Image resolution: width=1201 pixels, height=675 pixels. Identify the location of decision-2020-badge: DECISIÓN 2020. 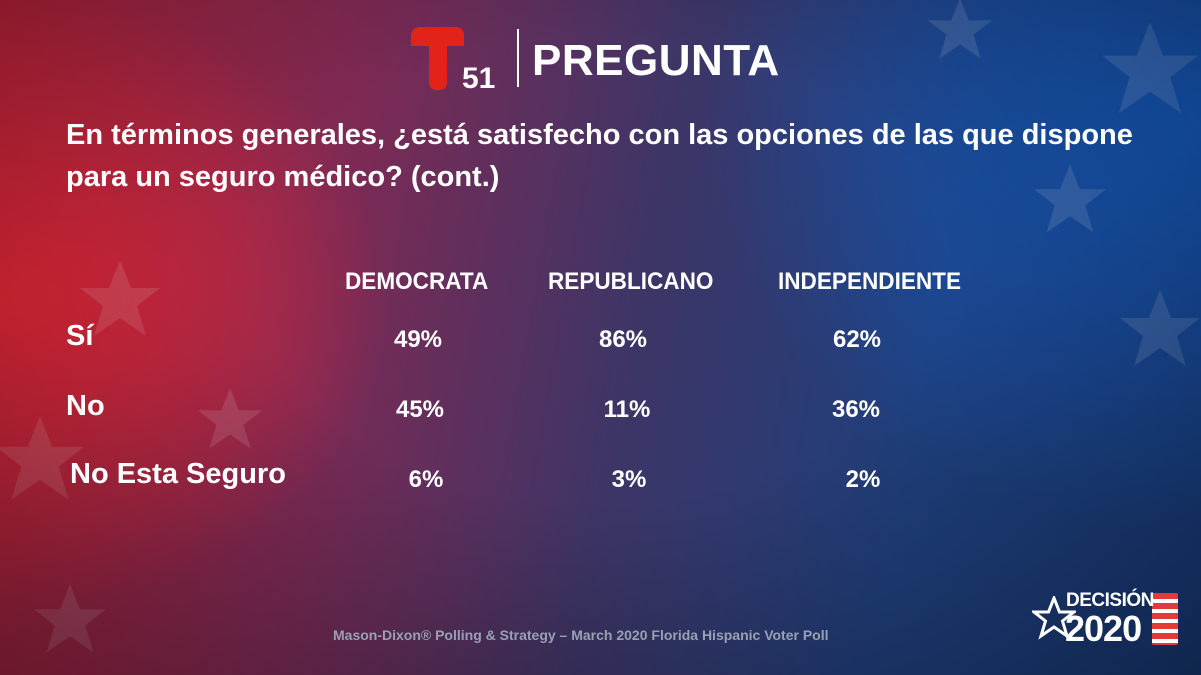
(1105, 619).